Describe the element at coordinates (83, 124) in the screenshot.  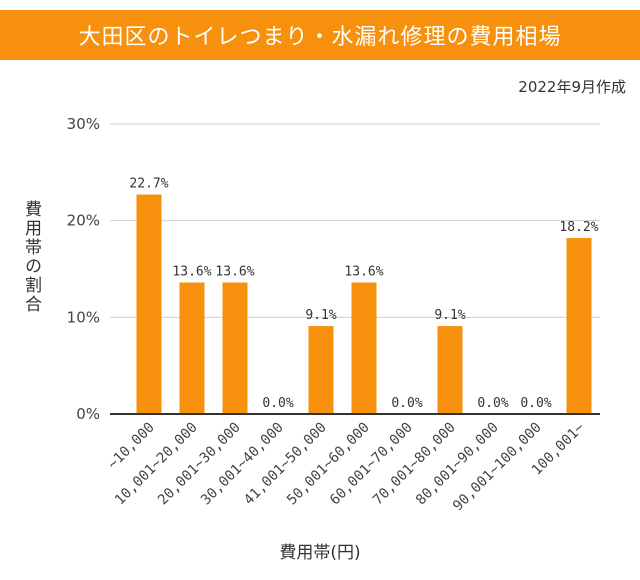
I see `y-tick-label: 30%` at that location.